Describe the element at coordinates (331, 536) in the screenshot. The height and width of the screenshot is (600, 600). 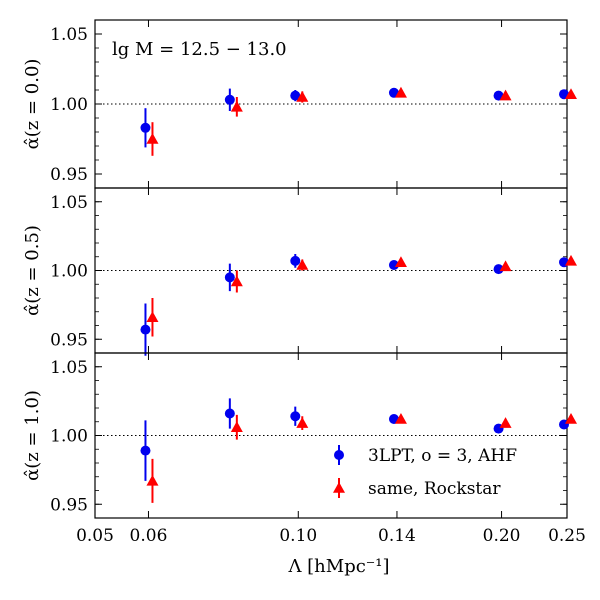
I see `x-axis: 0.05 0.06 0.10 0.14 0.20 0.25` at that location.